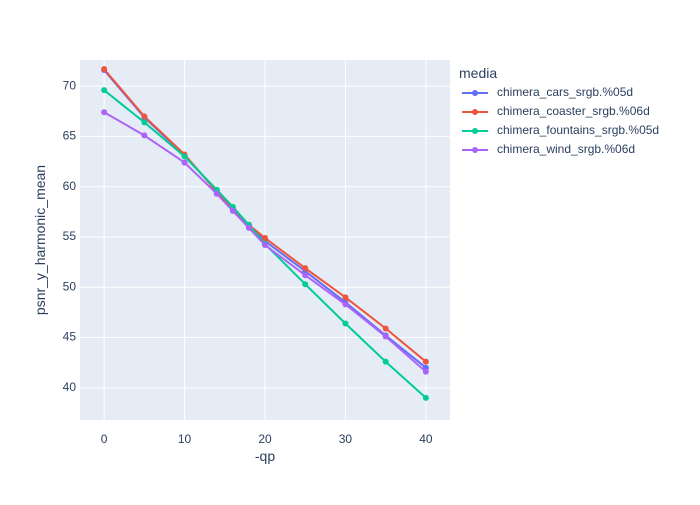 This screenshot has width=700, height=505. Describe the element at coordinates (566, 149) in the screenshot. I see `legend-item-label: chimera_wind_srgb.%06d` at that location.